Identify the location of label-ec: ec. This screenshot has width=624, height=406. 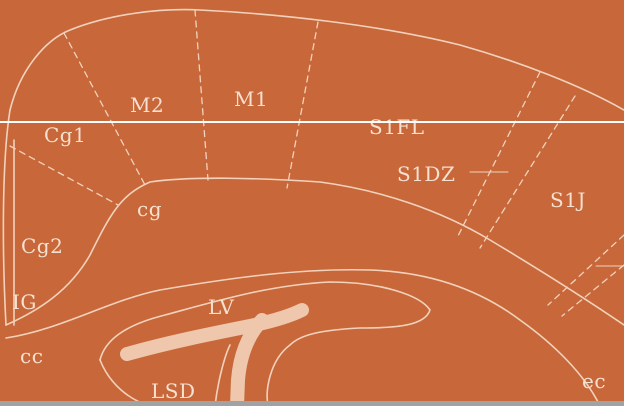
(594, 381).